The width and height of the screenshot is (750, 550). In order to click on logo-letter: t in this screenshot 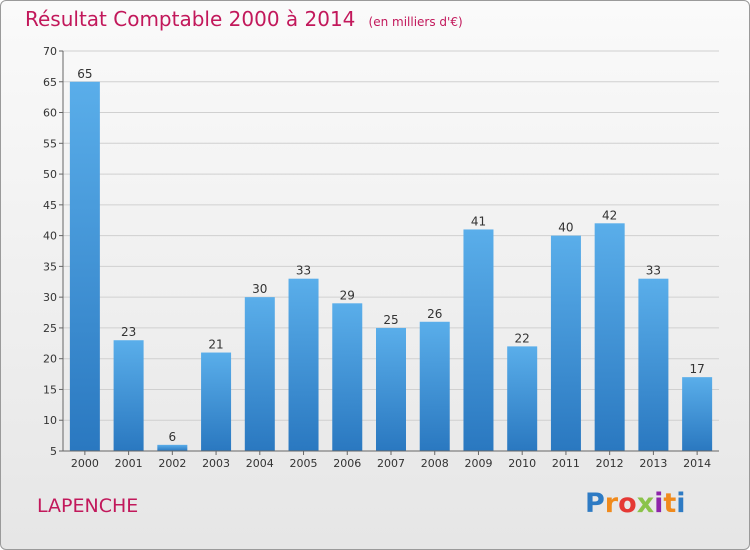, I will do `click(670, 503)`.